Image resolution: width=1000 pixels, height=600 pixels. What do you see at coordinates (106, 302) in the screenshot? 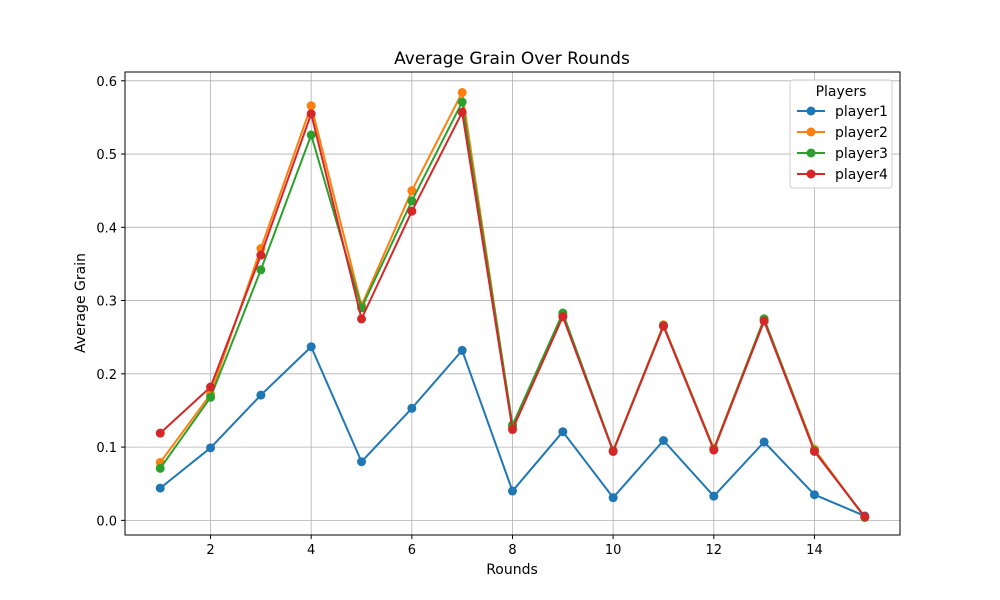
I see `y-tick-label: 0.3` at bounding box center [106, 302].